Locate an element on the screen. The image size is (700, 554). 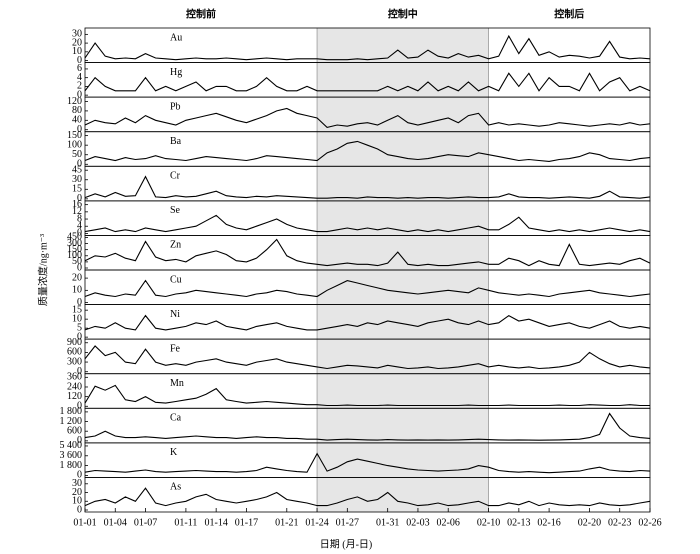
x-axis-label: 日期 (月-日) is located at coordinates (346, 544).